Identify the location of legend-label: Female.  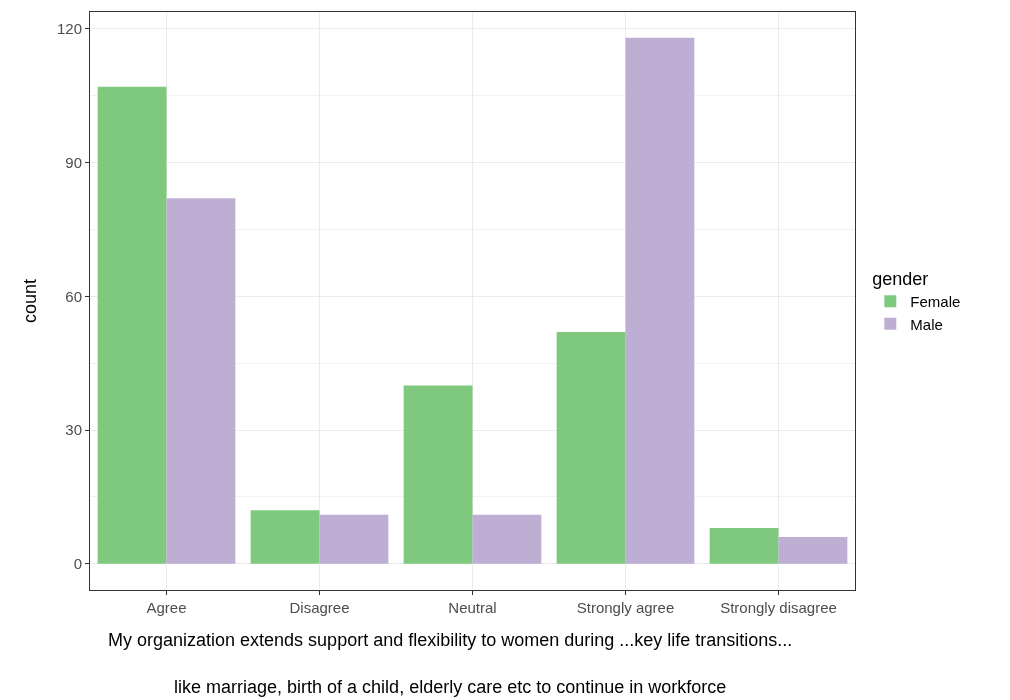
(935, 301).